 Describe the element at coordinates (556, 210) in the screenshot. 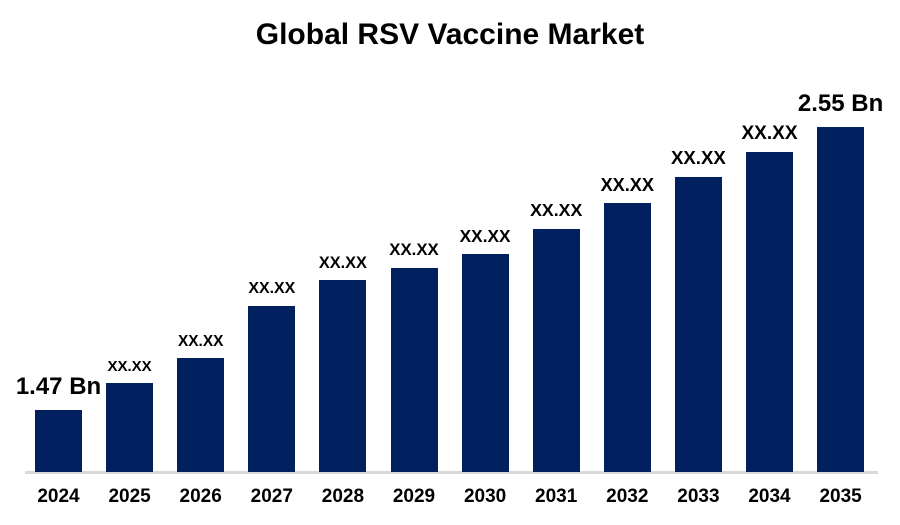

I see `bar-value-label-2031: XX.XX` at that location.